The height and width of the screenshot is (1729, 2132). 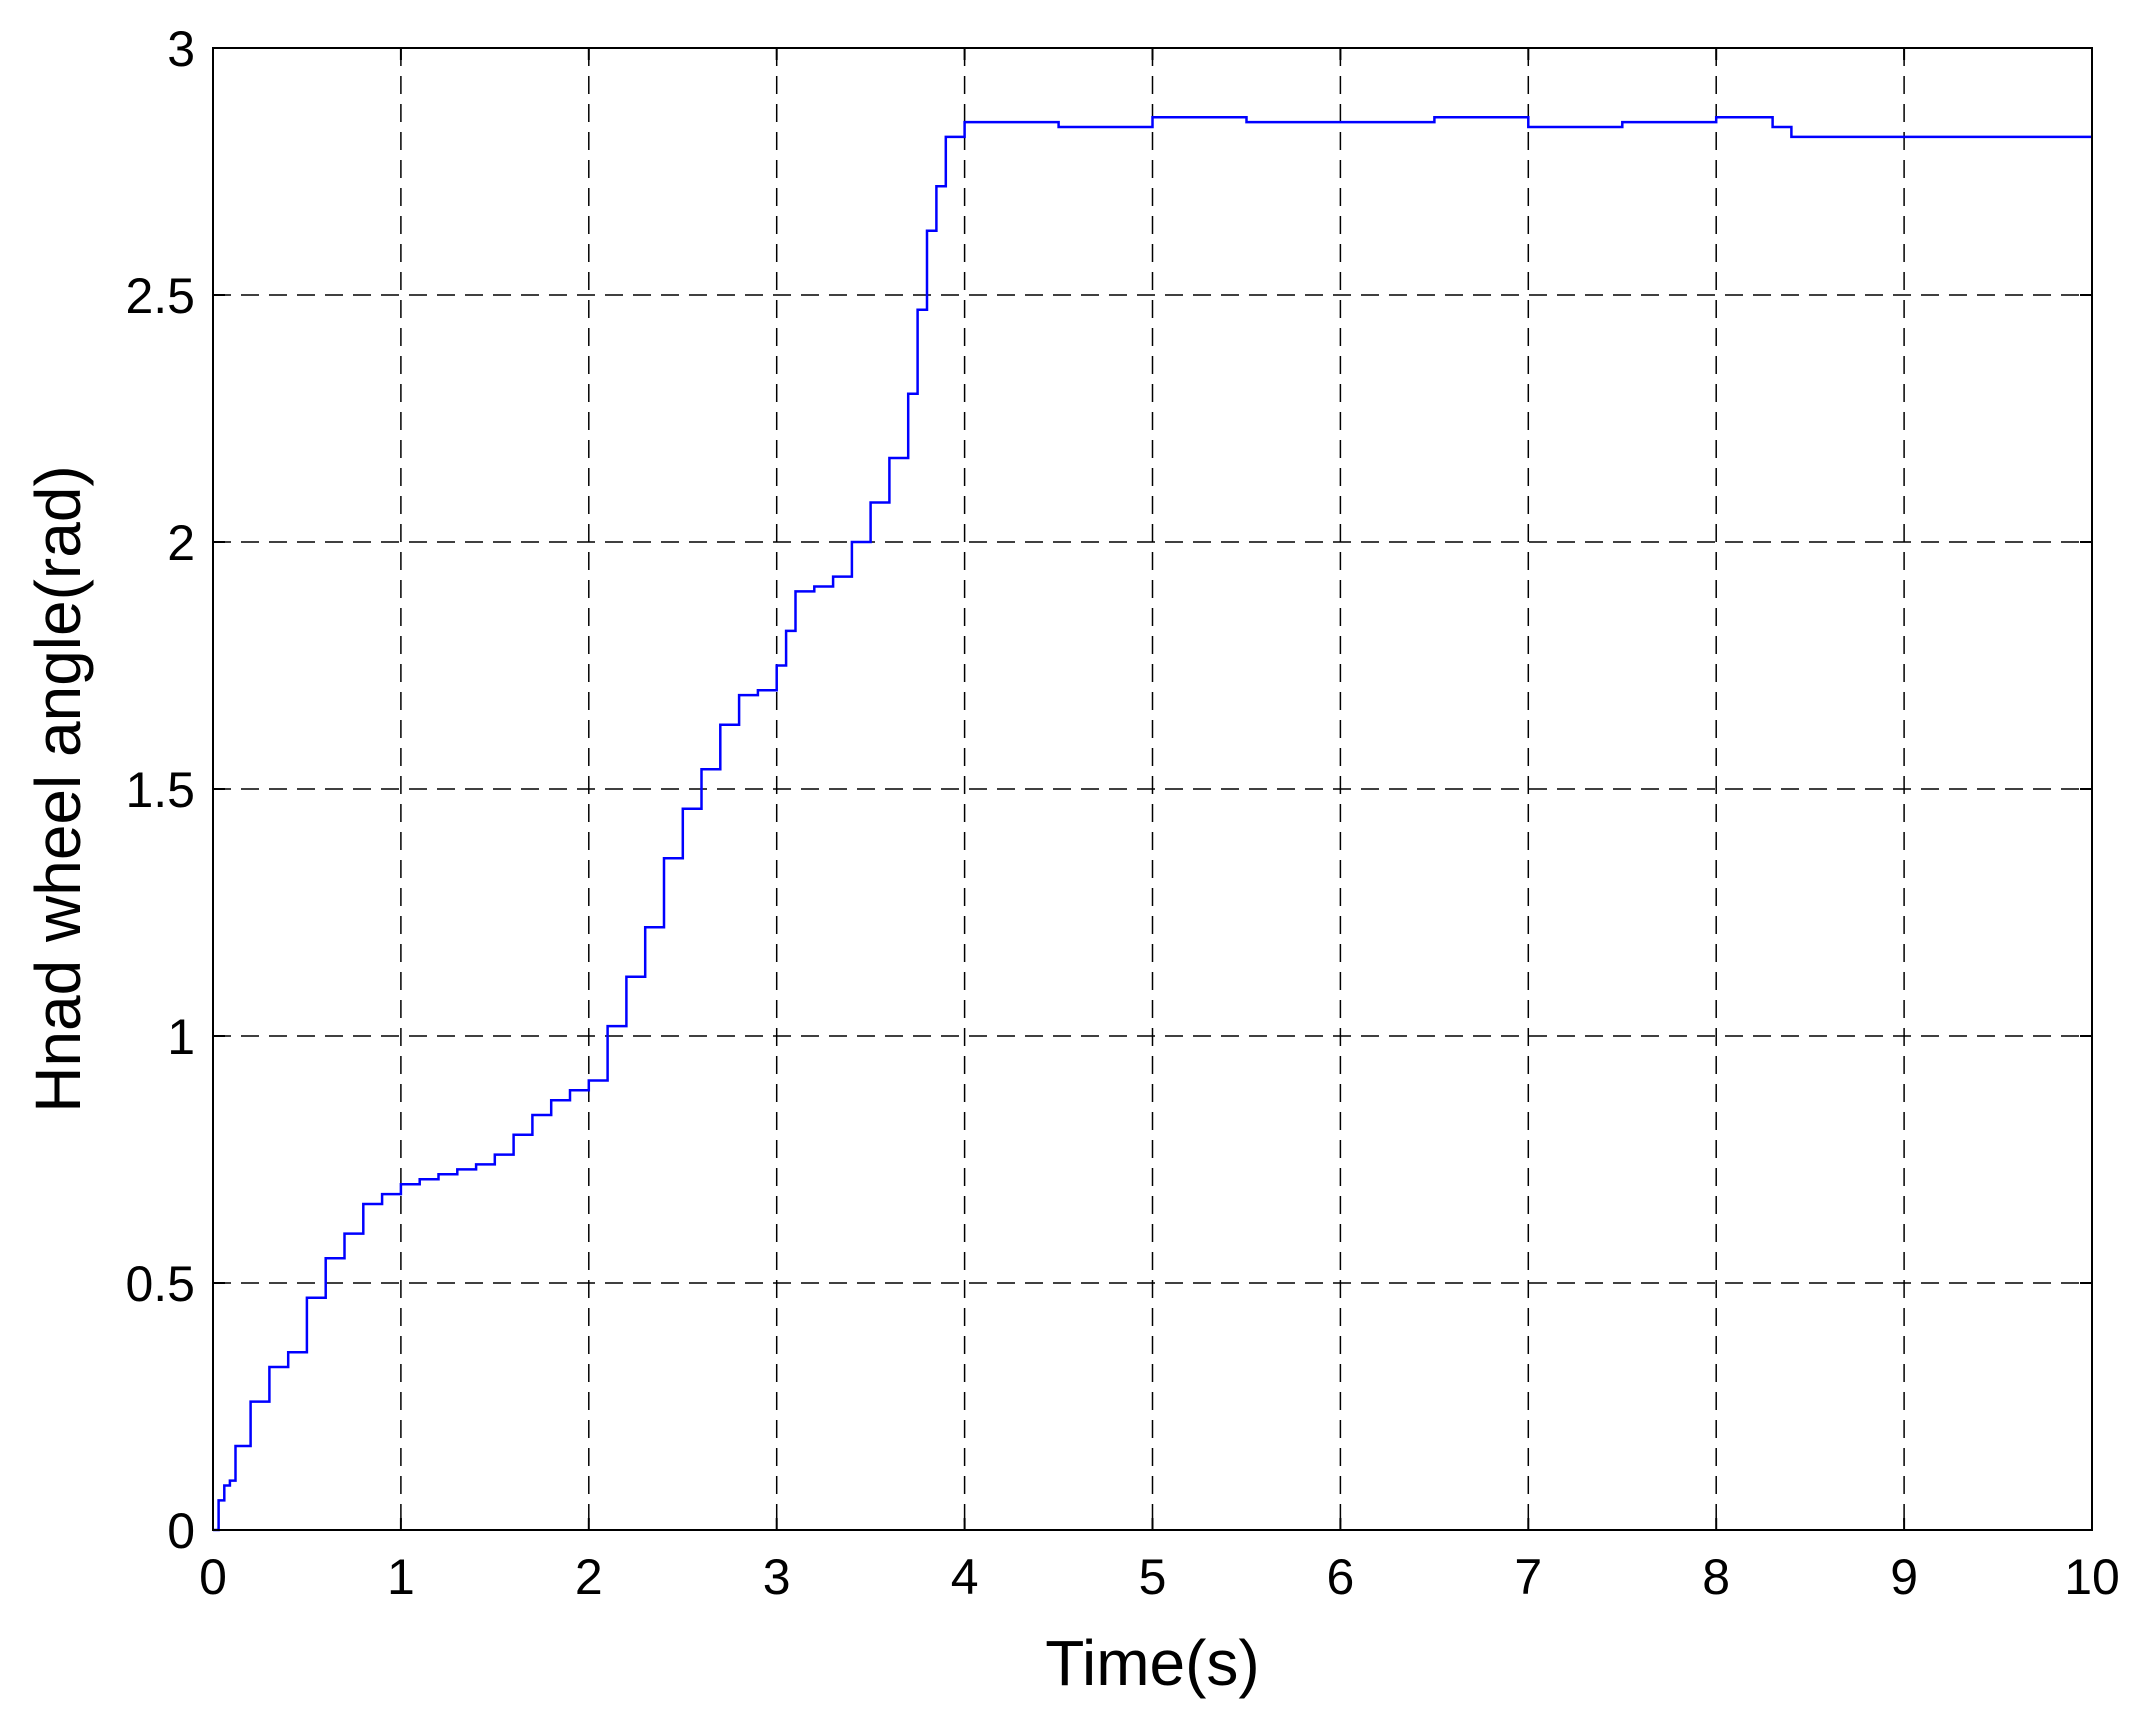 What do you see at coordinates (777, 1577) in the screenshot?
I see `x-tick-label: 3` at bounding box center [777, 1577].